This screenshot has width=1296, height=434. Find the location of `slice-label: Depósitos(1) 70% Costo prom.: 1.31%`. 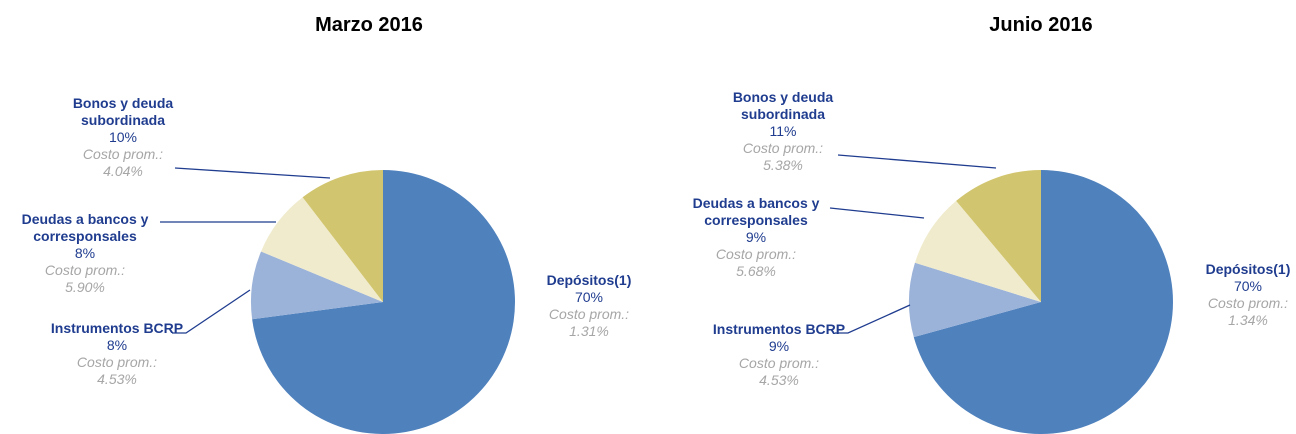

slice-label: Depósitos(1) 70% Costo prom.: 1.31% is located at coordinates (589, 306).